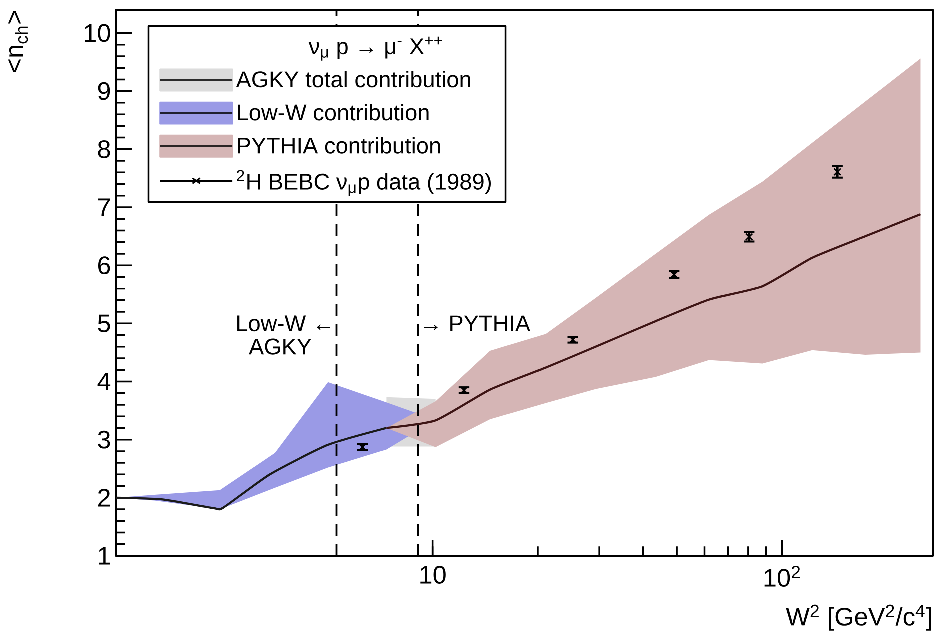 The height and width of the screenshot is (642, 935). Describe the element at coordinates (104, 323) in the screenshot. I see `y-tick-label: 5` at that location.